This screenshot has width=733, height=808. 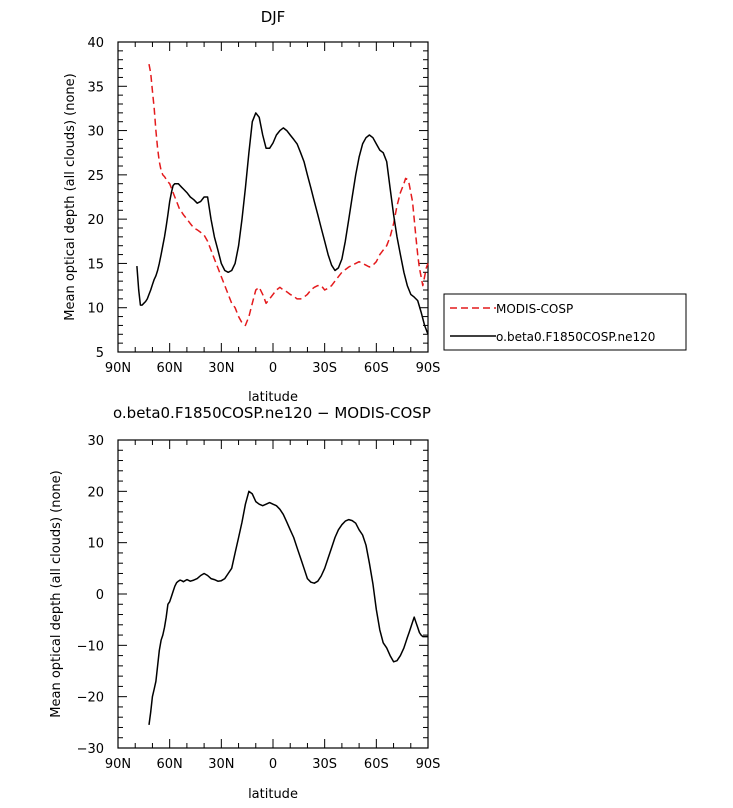 I want to click on legend: MODIS-COSP o.beta0.F1850COSP.ne120, so click(x=565, y=322).